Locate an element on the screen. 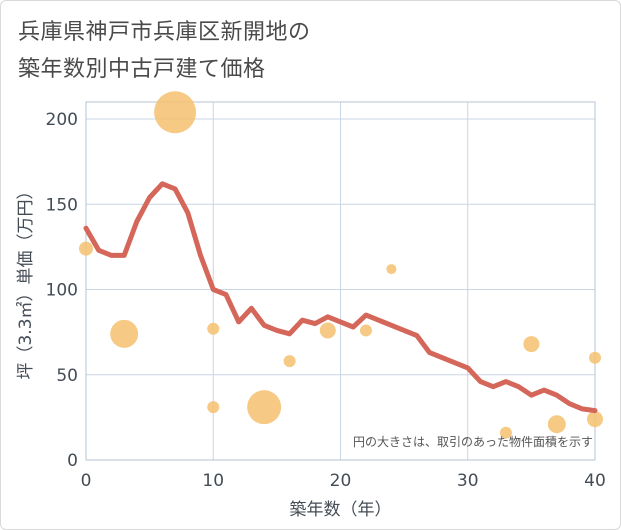  y-tick-label: 200 is located at coordinates (62, 120).